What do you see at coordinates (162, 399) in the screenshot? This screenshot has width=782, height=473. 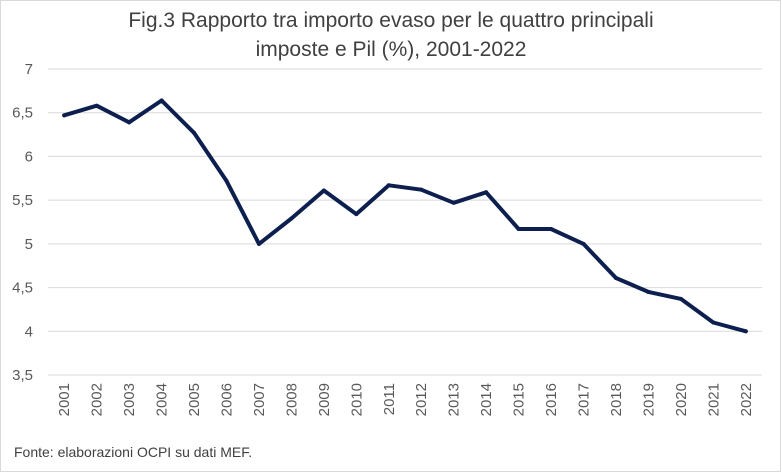 I see `x-tick-label: 2004` at bounding box center [162, 399].